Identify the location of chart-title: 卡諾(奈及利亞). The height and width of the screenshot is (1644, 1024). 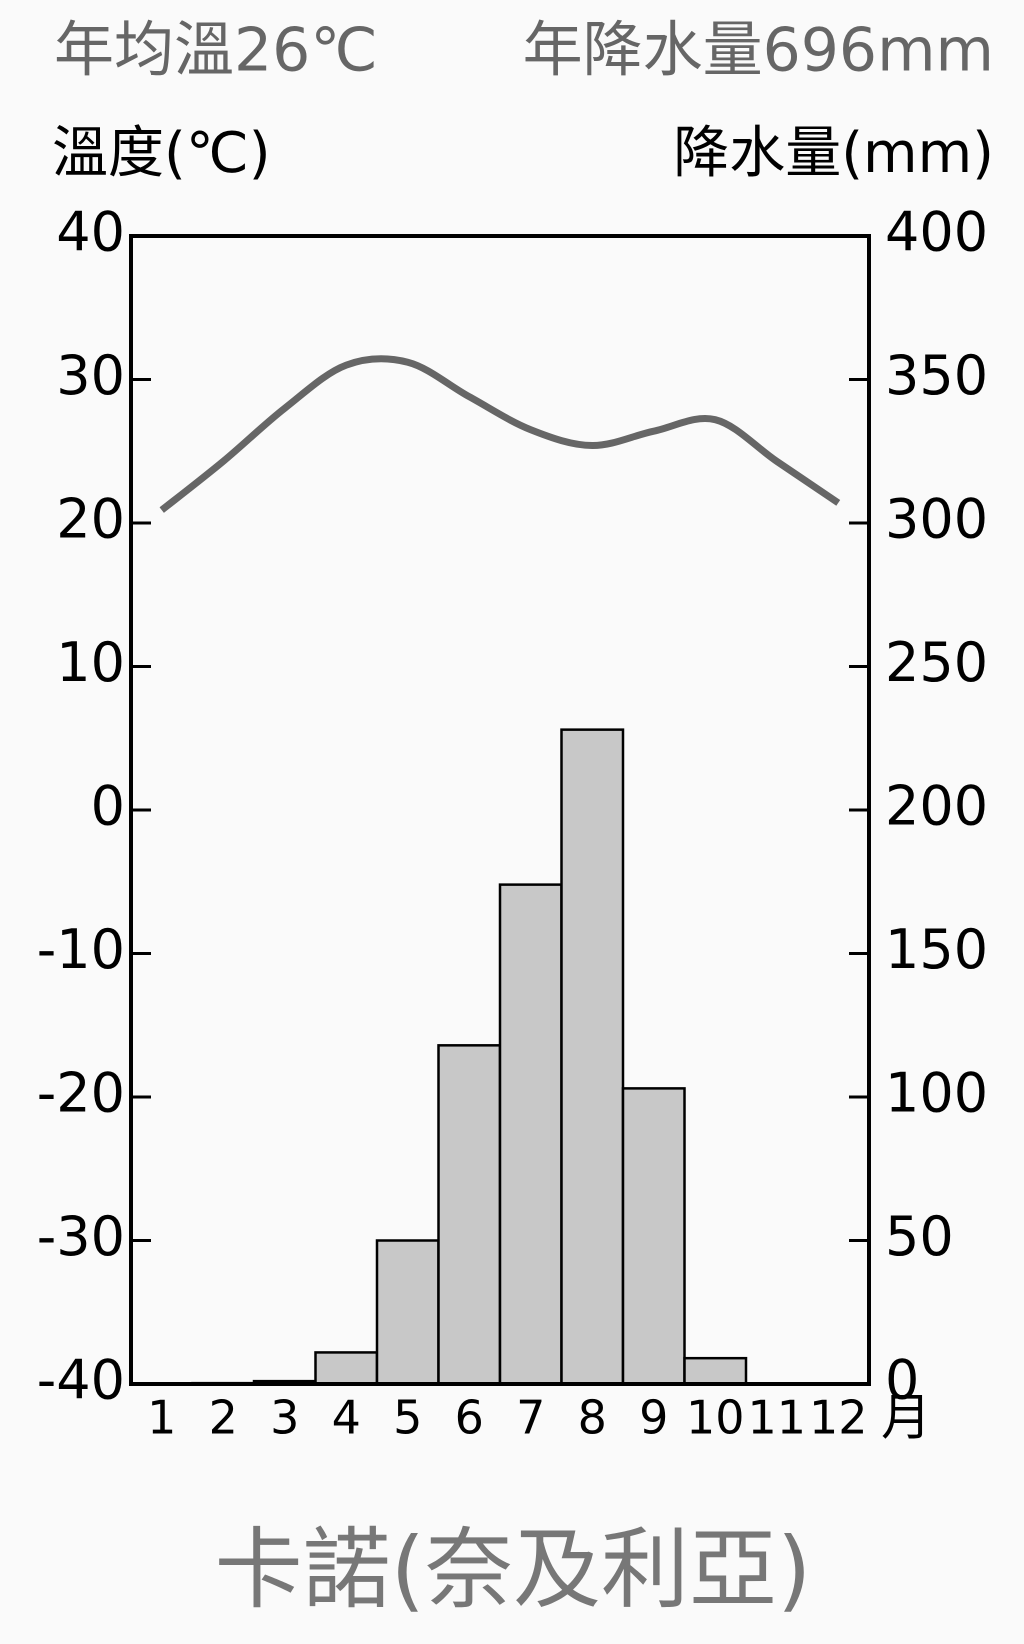
(513, 1569).